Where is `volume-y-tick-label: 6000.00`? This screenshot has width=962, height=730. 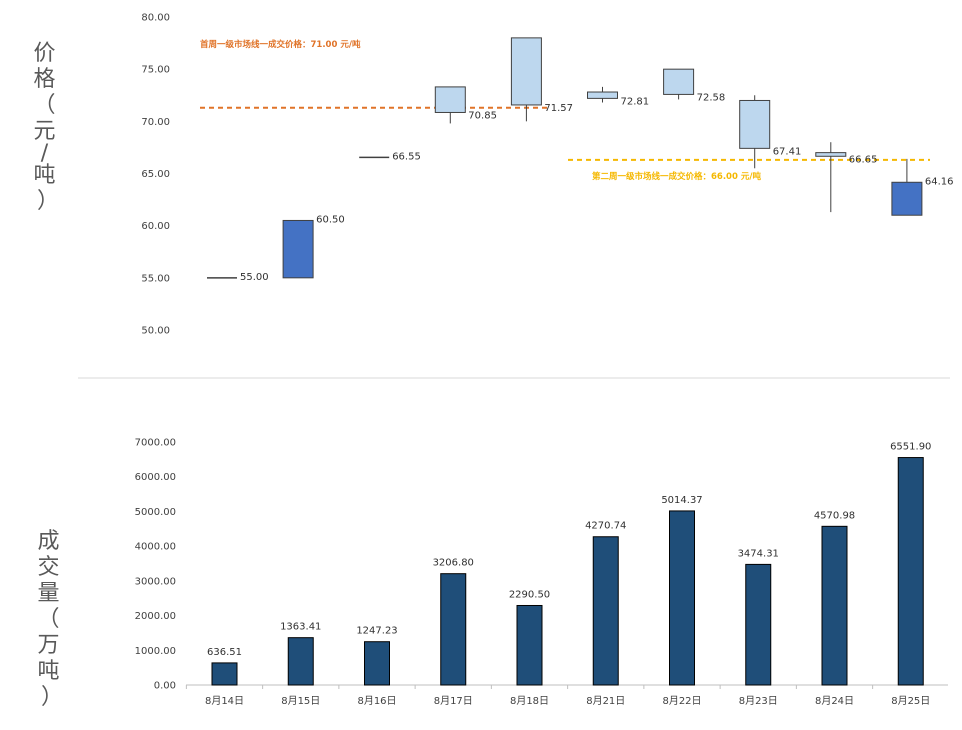 volume-y-tick-label: 6000.00 is located at coordinates (155, 477).